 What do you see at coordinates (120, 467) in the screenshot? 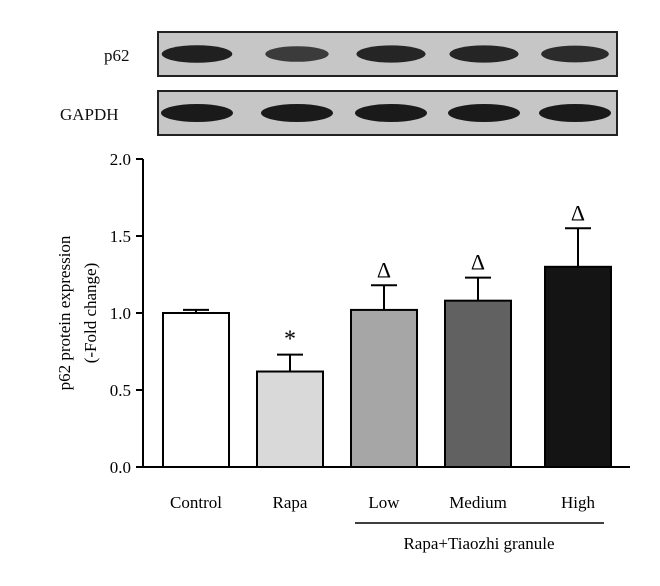
I see `y-tick-label: 0.0` at bounding box center [120, 467].